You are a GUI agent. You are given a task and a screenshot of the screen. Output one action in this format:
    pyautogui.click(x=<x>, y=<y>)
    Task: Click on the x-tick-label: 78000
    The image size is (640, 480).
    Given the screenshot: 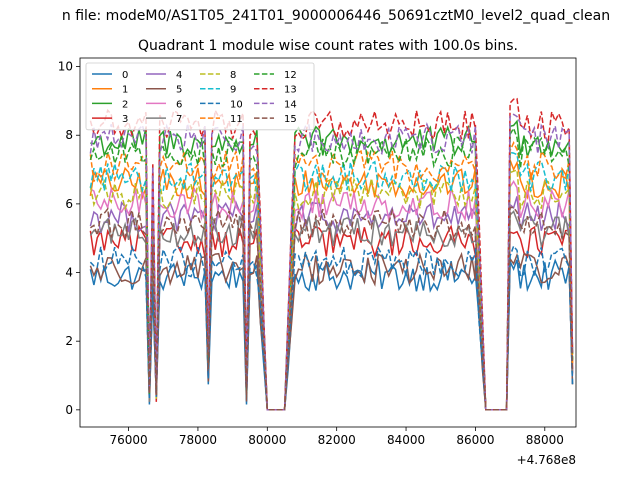 What is the action you would take?
    pyautogui.click(x=198, y=440)
    